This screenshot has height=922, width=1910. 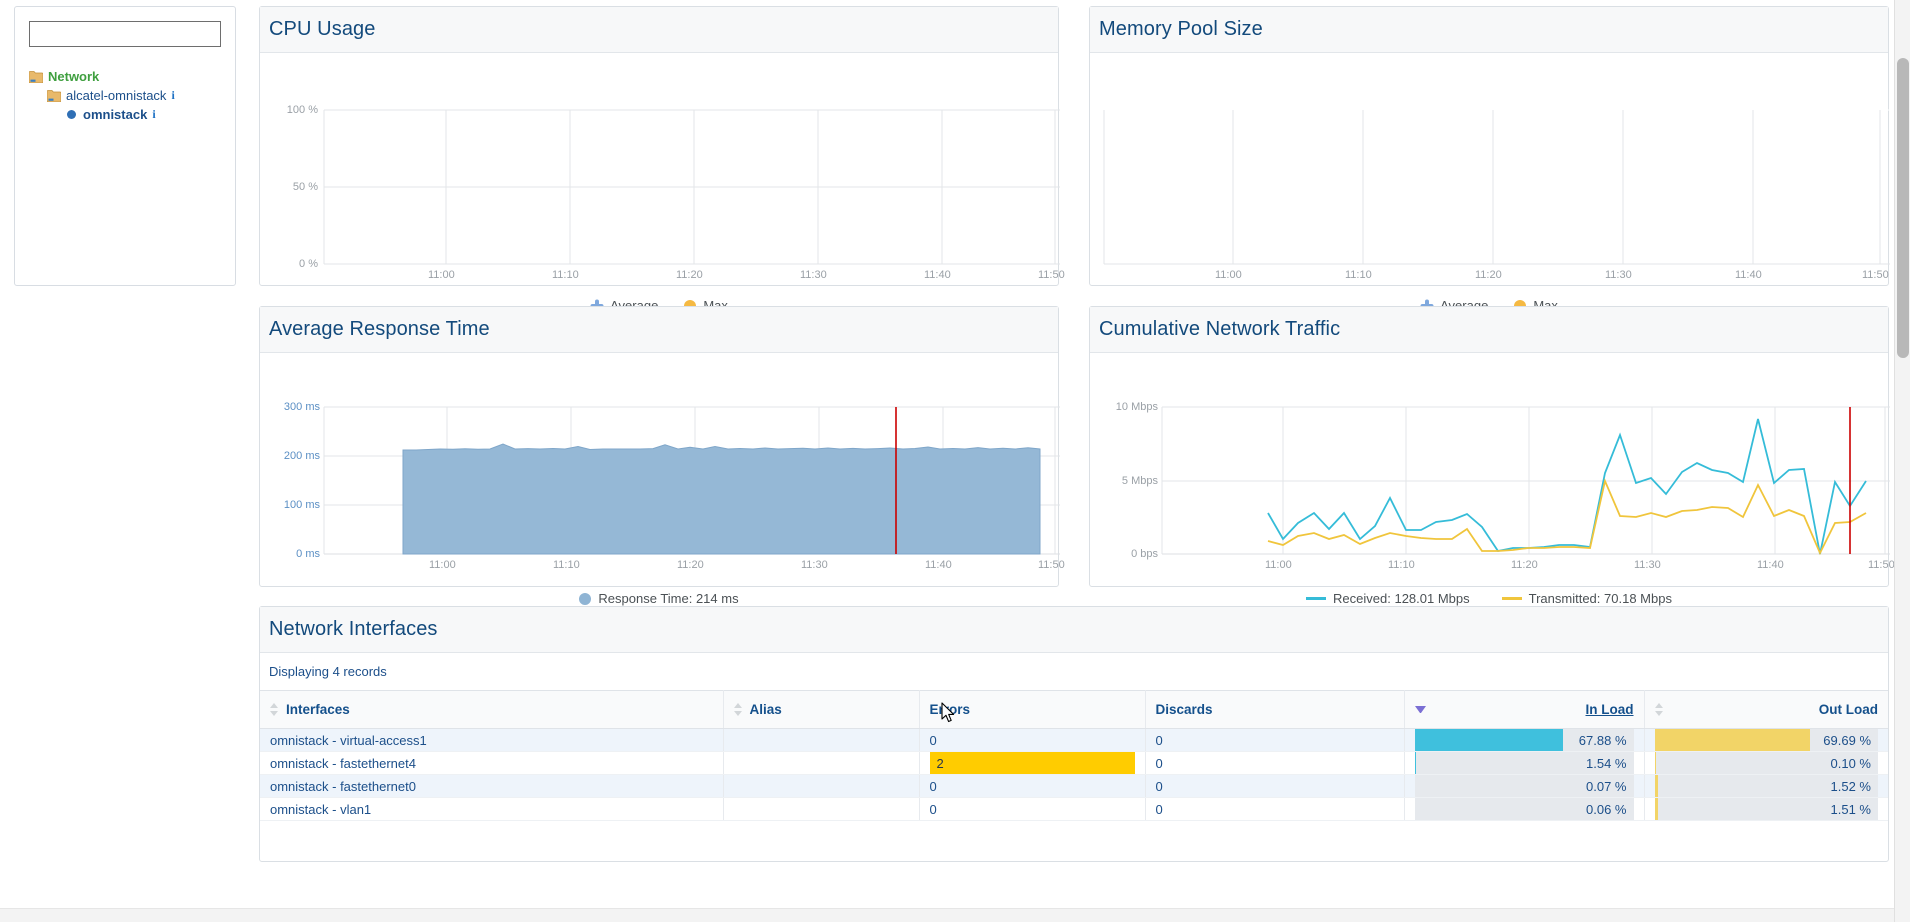 I want to click on sort-descending-icon, so click(x=1420, y=709).